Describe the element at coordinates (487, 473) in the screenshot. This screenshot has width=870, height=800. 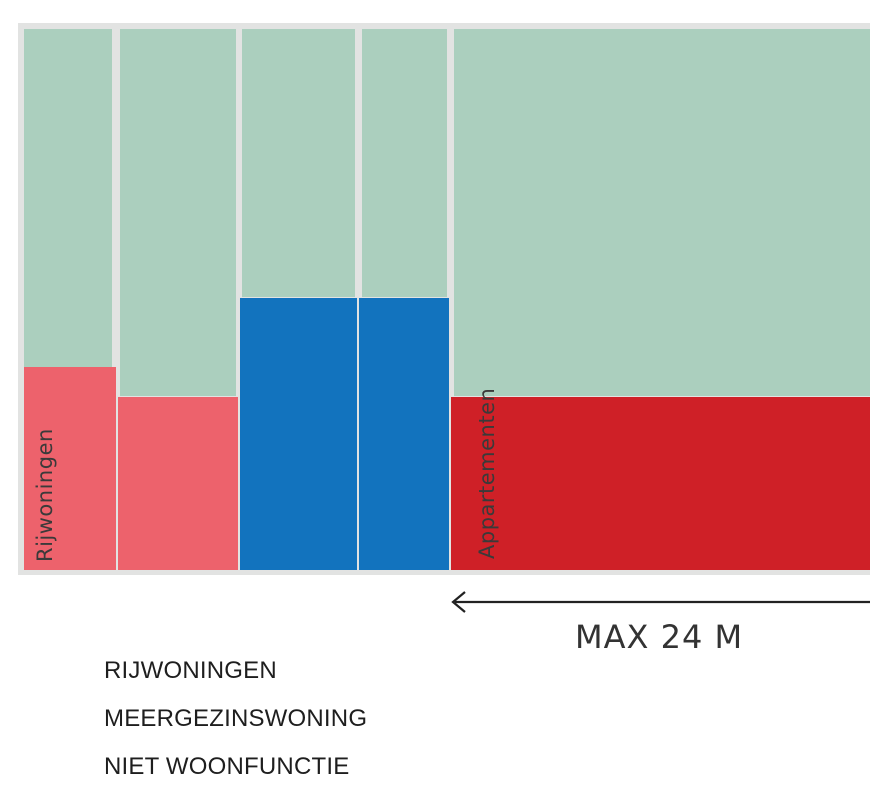
I see `label-appartementen: Appartementen` at that location.